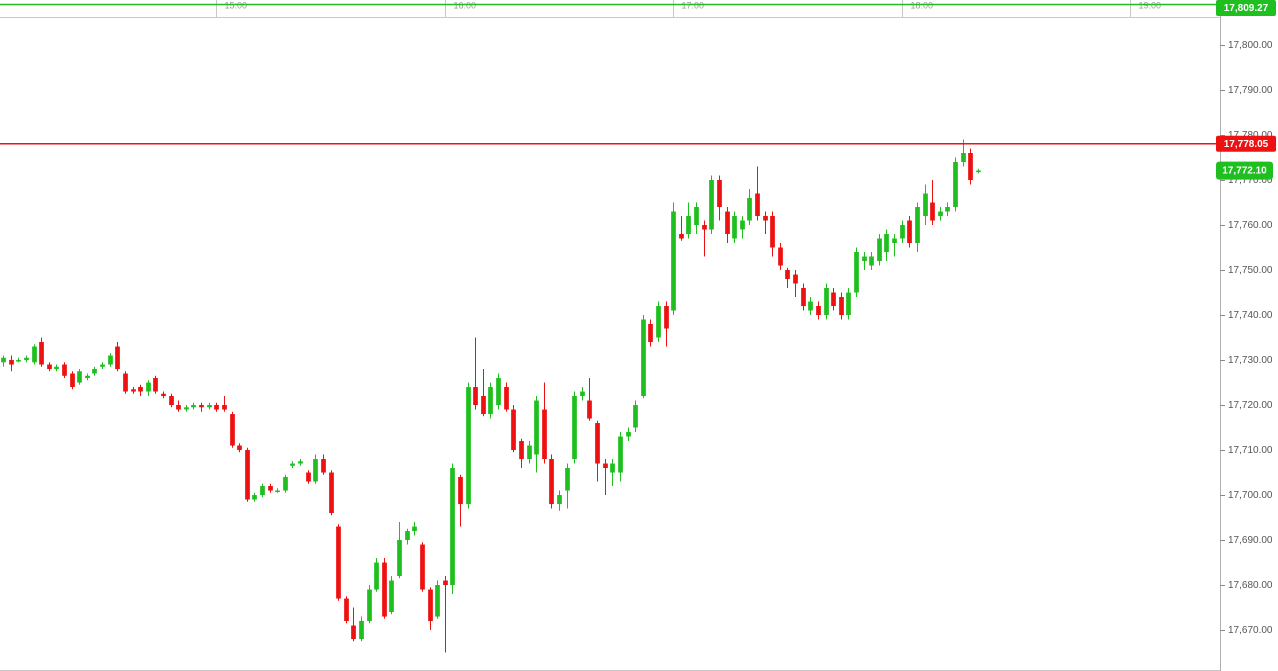 This screenshot has width=1278, height=671. What do you see at coordinates (465, 5) in the screenshot?
I see `x-tick-label: 16:00` at bounding box center [465, 5].